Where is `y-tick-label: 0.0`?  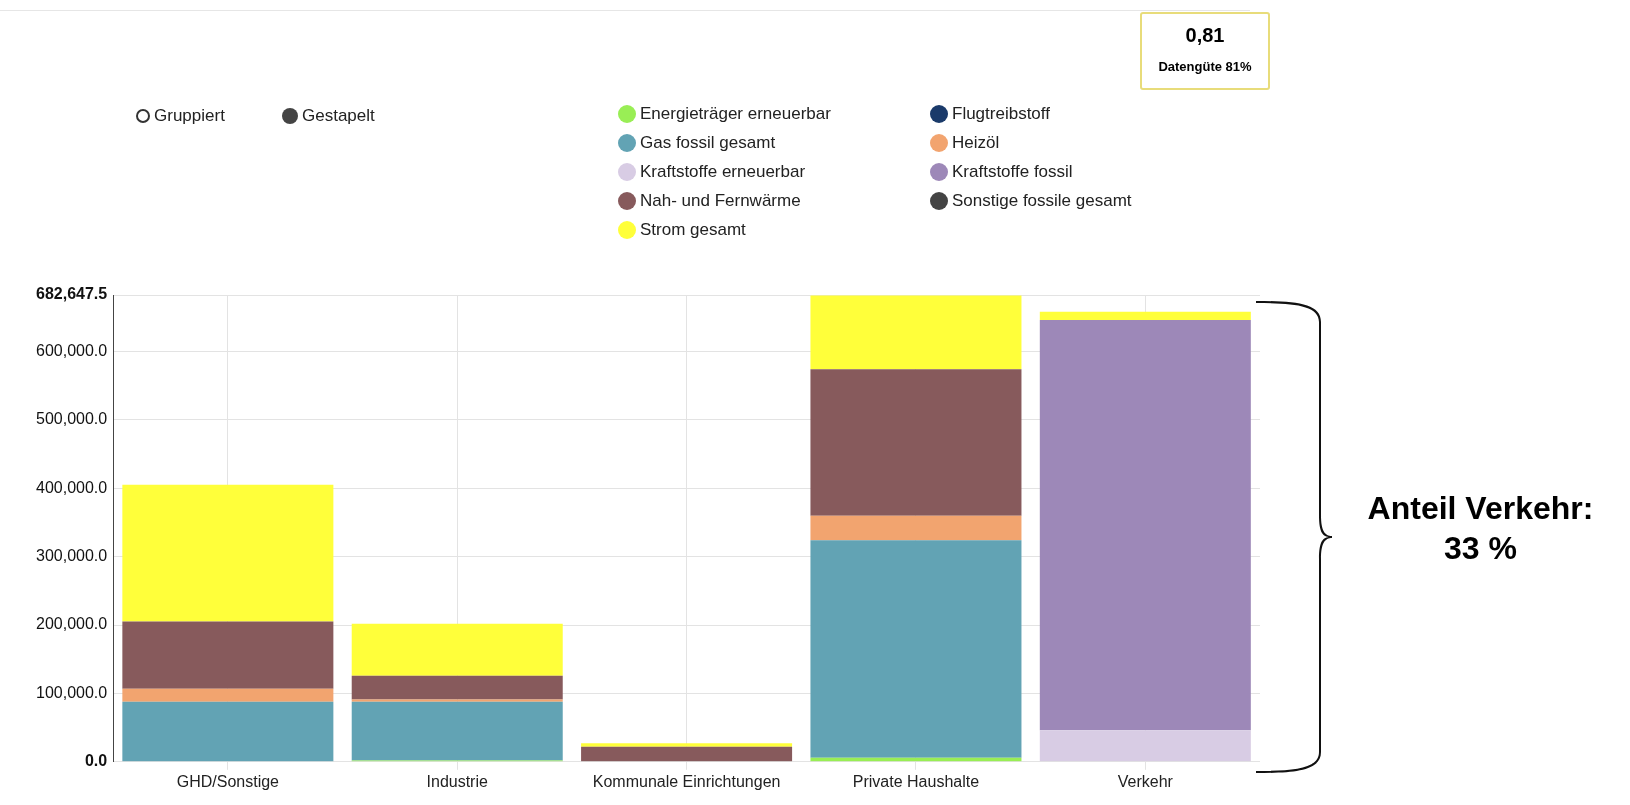
y-tick-label: 0.0 is located at coordinates (96, 761).